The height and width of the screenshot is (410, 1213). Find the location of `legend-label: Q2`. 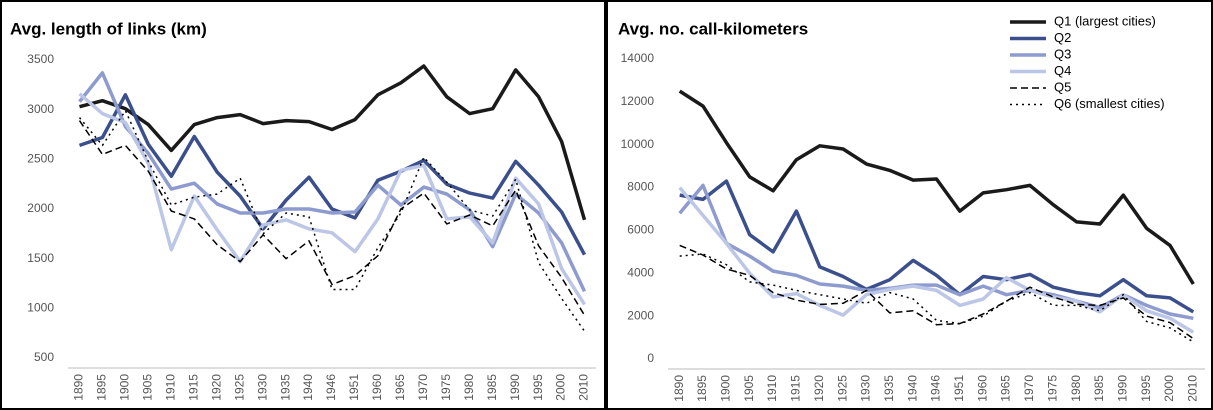

legend-label: Q2 is located at coordinates (1062, 37).